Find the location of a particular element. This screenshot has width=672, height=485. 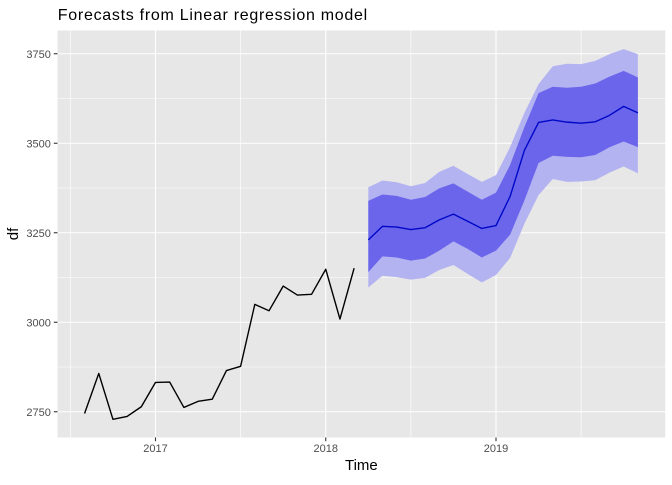

svg-text: Time is located at coordinates (361, 465).